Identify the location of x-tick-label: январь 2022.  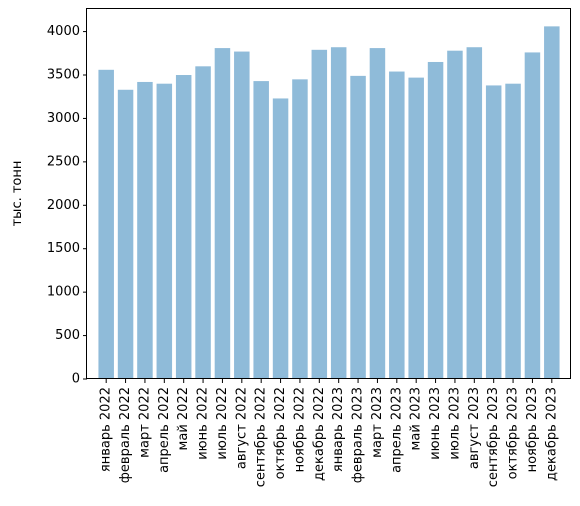
(106, 429).